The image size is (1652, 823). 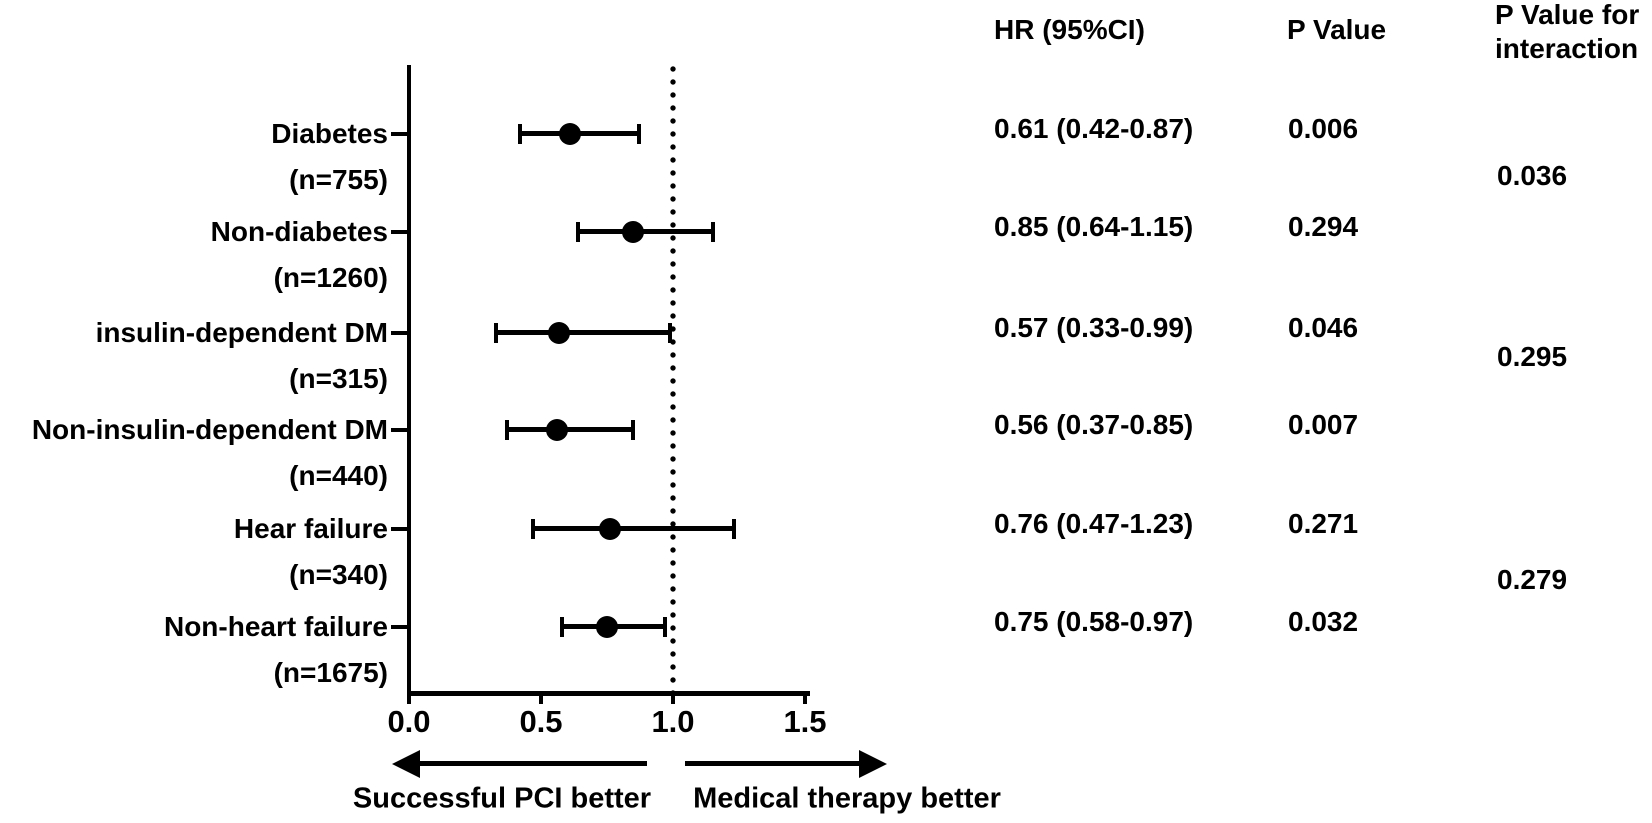 What do you see at coordinates (1094, 621) in the screenshot?
I see `hr-ci-value: 0.75 (0.58-0.97)` at bounding box center [1094, 621].